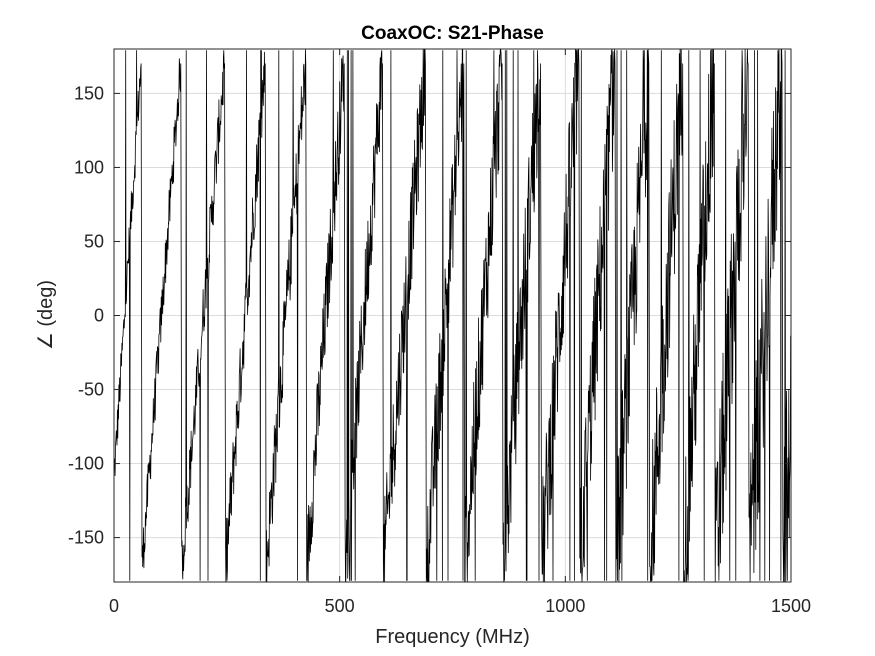 The height and width of the screenshot is (656, 875). What do you see at coordinates (565, 606) in the screenshot?
I see `x-tick-label: 1000` at bounding box center [565, 606].